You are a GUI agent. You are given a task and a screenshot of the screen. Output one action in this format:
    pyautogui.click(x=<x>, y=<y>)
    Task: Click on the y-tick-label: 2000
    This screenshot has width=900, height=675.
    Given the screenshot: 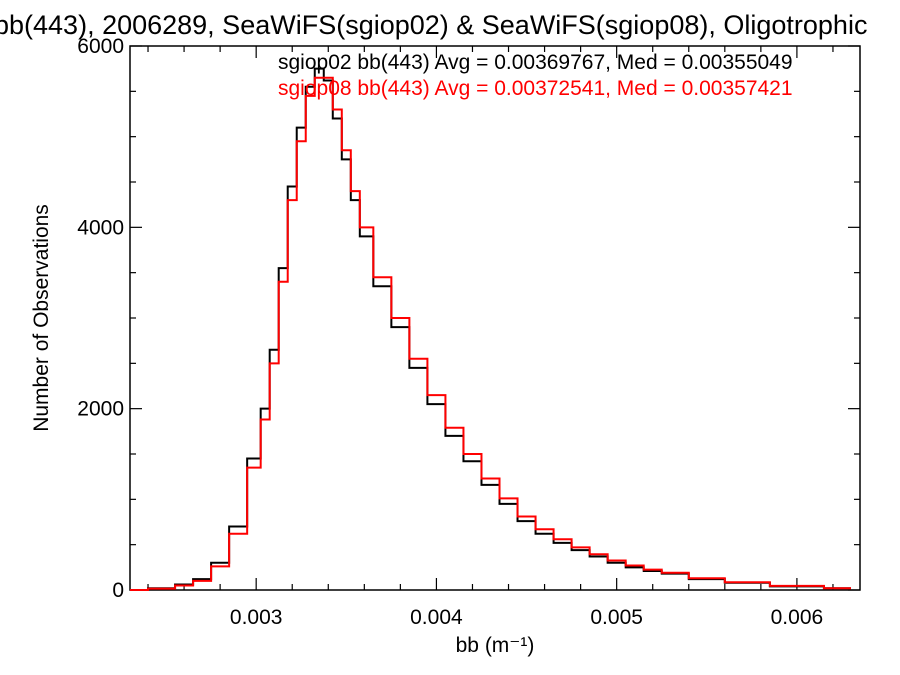 What is the action you would take?
    pyautogui.click(x=100, y=409)
    